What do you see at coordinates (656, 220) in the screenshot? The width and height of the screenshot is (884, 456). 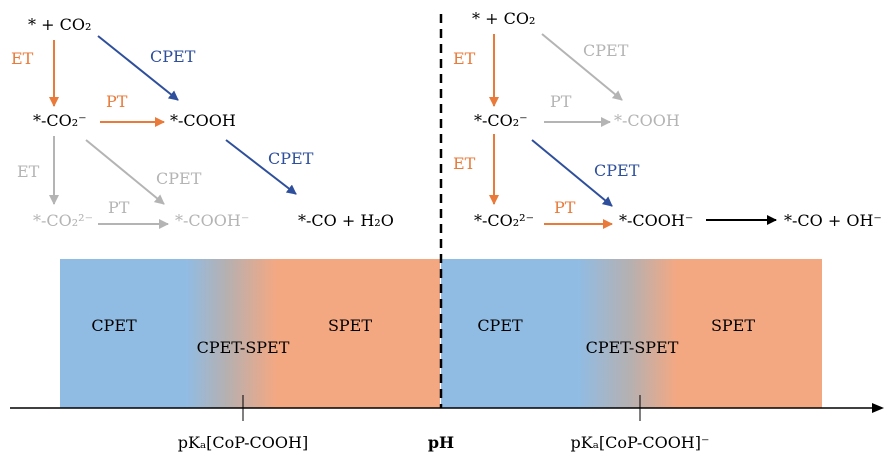 I see `right-cooh-anion: *-COOH⁻` at bounding box center [656, 220].